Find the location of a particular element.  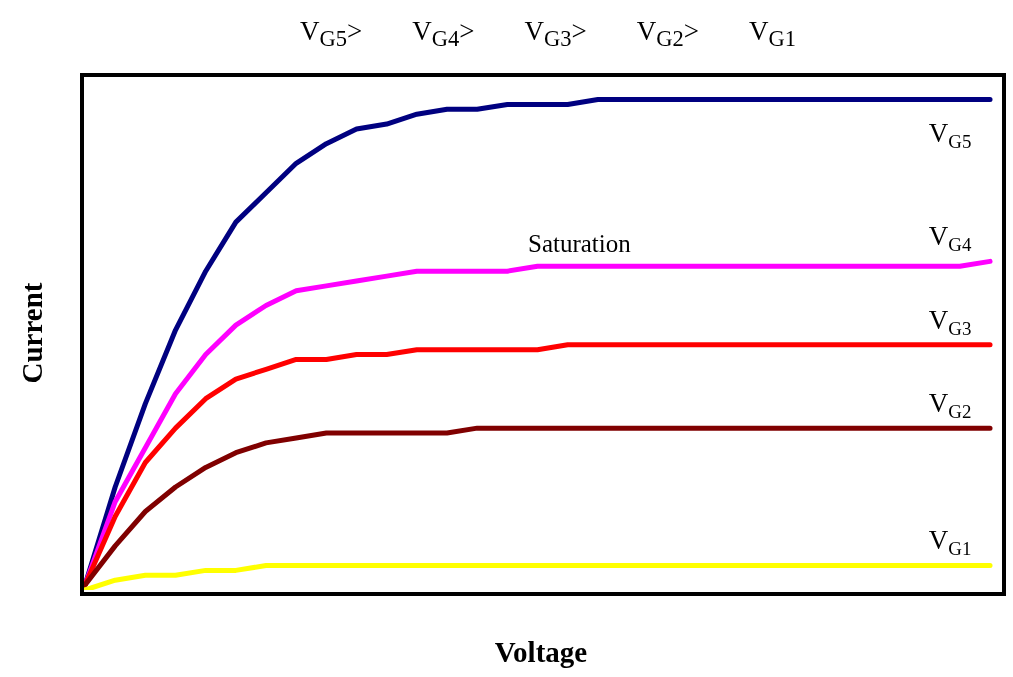

annotation: Saturation is located at coordinates (579, 243).